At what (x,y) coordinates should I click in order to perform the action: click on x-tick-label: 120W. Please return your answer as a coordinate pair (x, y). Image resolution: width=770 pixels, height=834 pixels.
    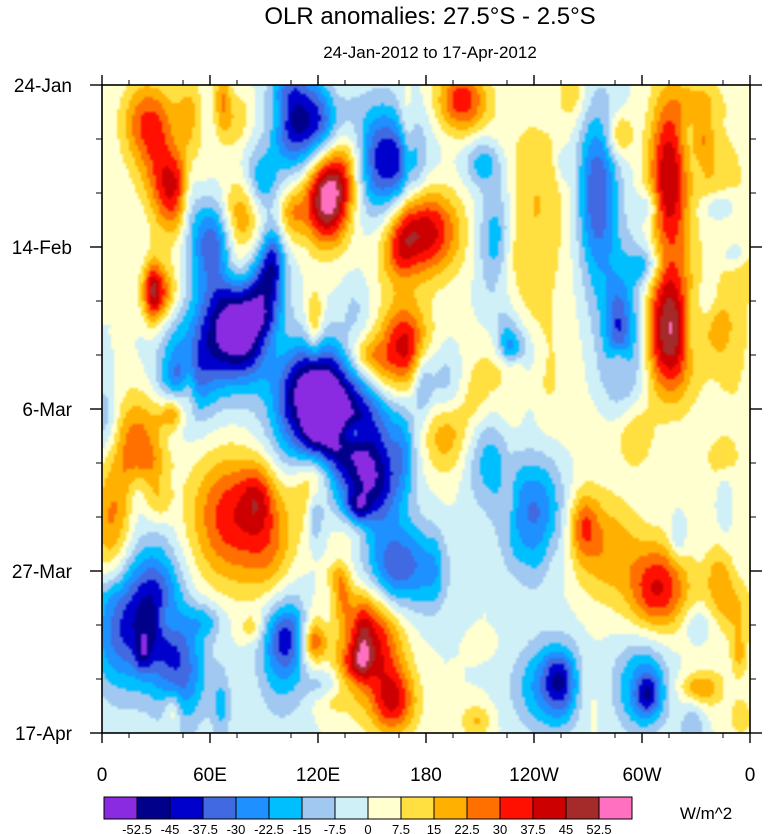
    Looking at the image, I should click on (534, 775).